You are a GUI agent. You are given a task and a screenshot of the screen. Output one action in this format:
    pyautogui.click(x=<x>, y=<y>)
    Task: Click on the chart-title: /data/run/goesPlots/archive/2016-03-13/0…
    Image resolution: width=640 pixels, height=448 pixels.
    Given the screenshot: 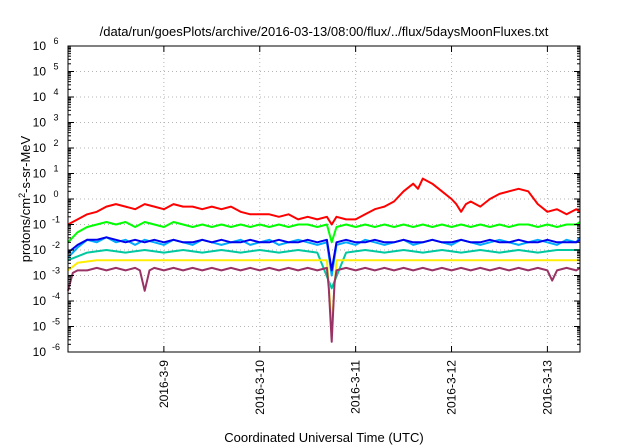 What is the action you would take?
    pyautogui.click(x=324, y=31)
    